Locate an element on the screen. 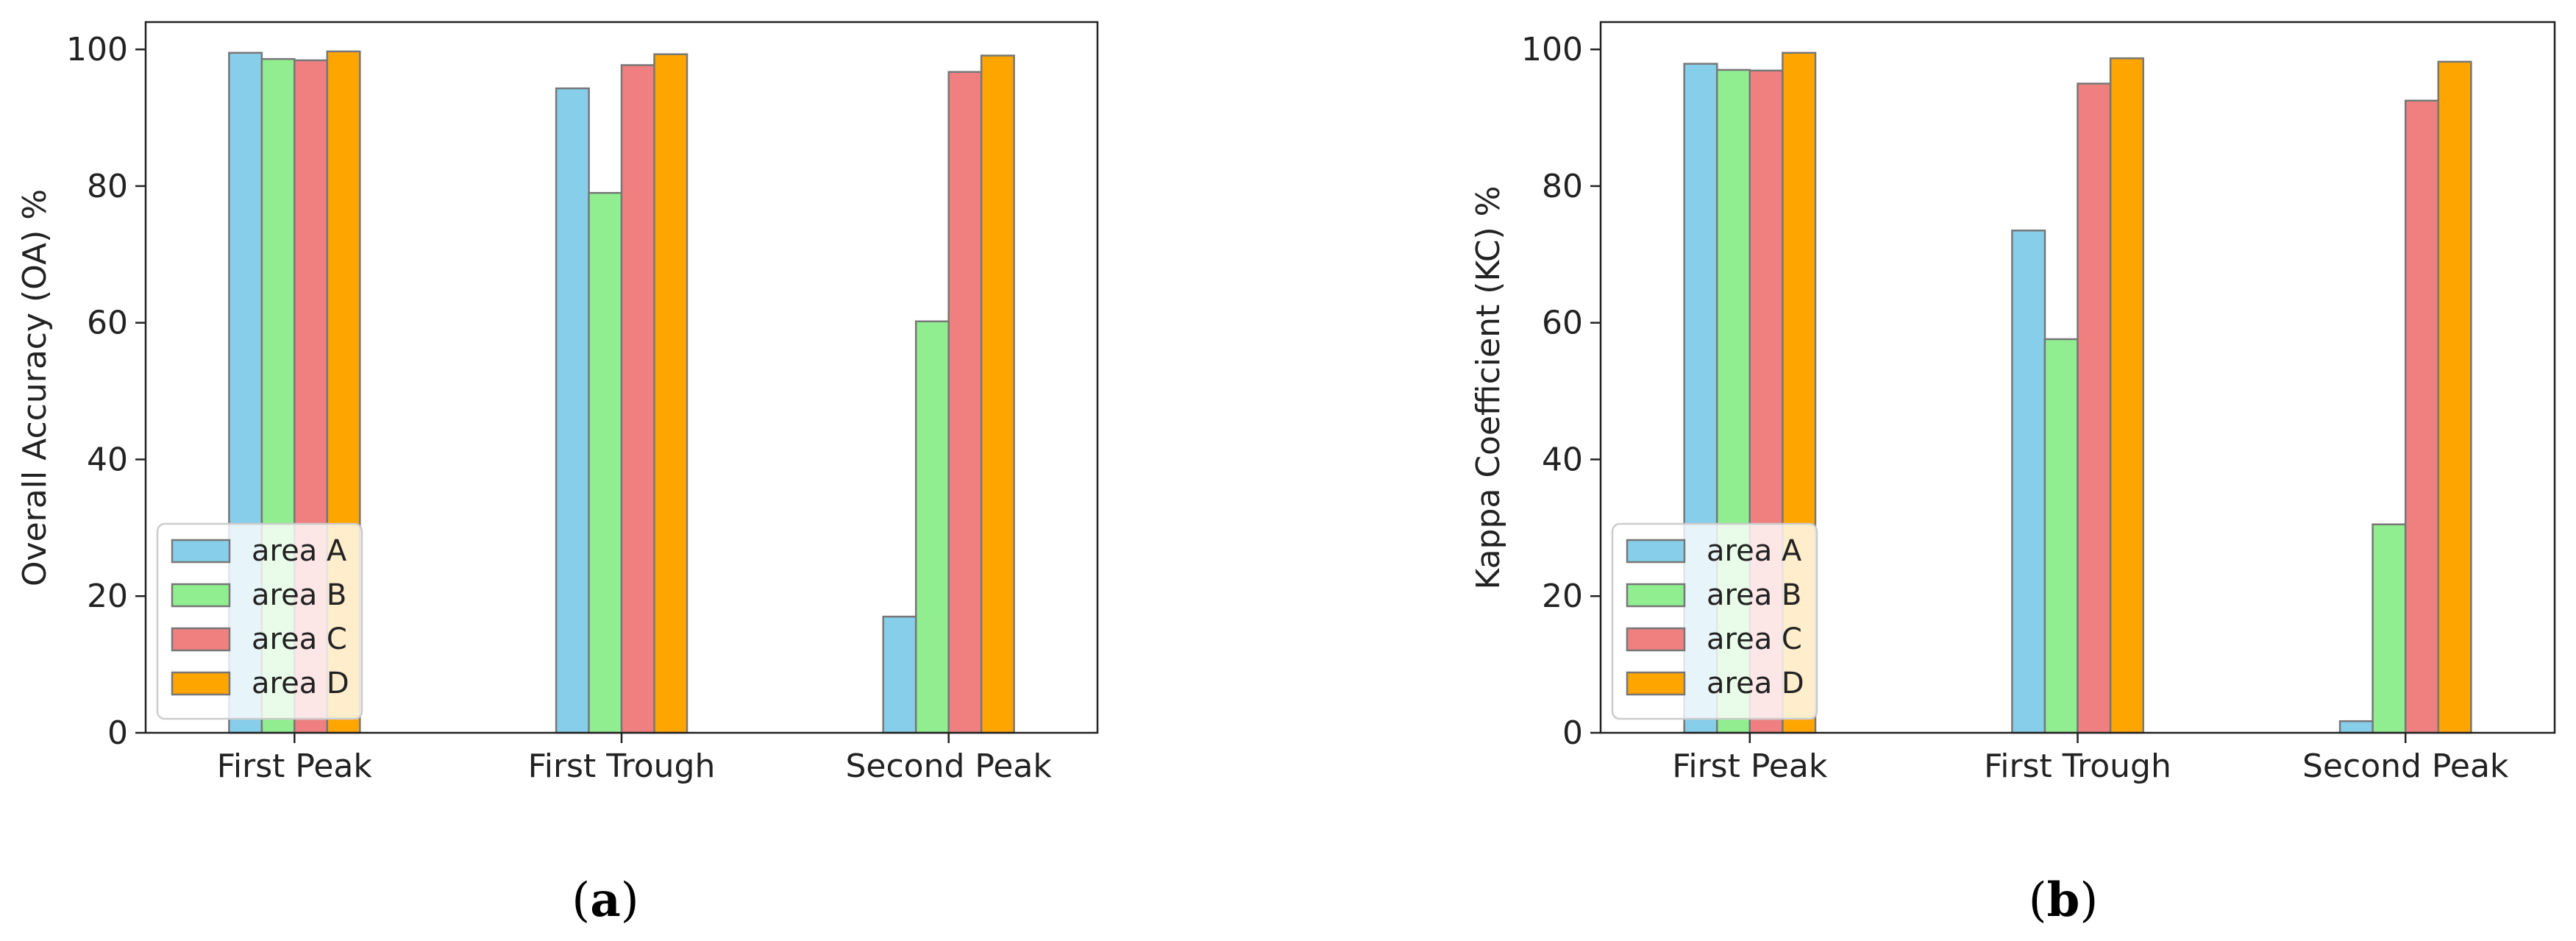  y-axis-label: Kappa Coefficient (KC) % is located at coordinates (1488, 387).